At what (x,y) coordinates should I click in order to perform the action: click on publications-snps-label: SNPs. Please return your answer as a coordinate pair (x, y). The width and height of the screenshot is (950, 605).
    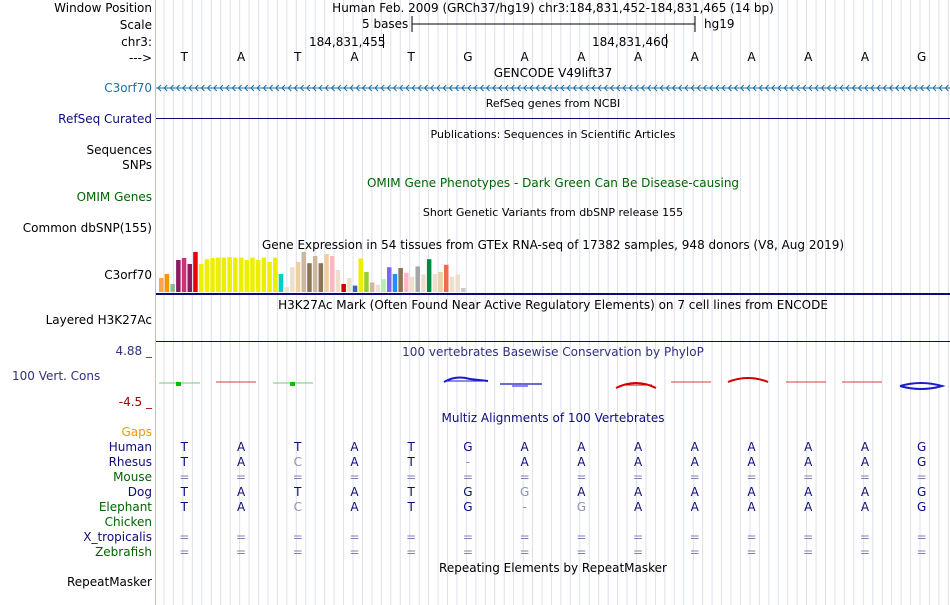
    Looking at the image, I should click on (137, 165).